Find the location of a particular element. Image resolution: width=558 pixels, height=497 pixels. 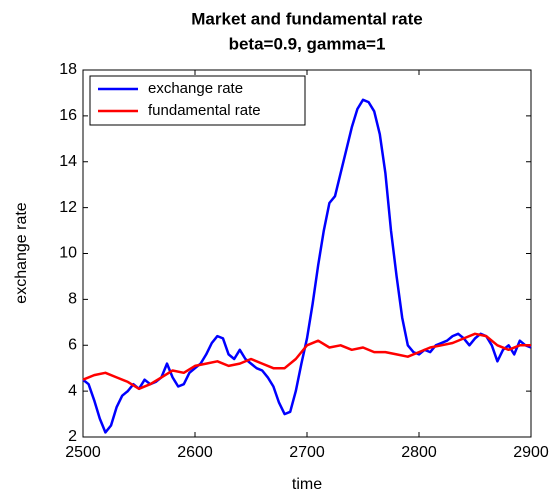

y-tick-label: 18 is located at coordinates (68, 69).